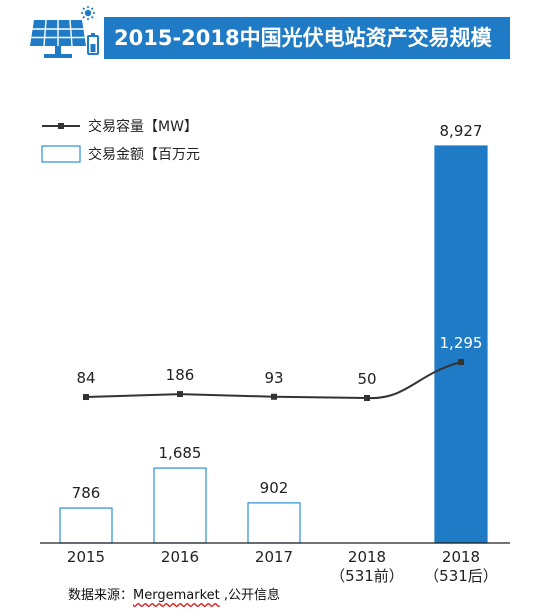  Describe the element at coordinates (86, 557) in the screenshot. I see `x-tick-label-0: 2015` at that location.